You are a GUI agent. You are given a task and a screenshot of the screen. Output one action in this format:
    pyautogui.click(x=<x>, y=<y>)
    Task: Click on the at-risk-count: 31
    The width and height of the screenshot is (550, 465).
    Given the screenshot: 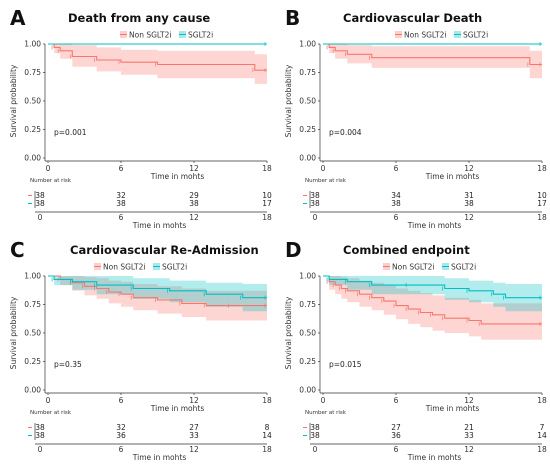 What is the action you would take?
    pyautogui.click(x=469, y=195)
    